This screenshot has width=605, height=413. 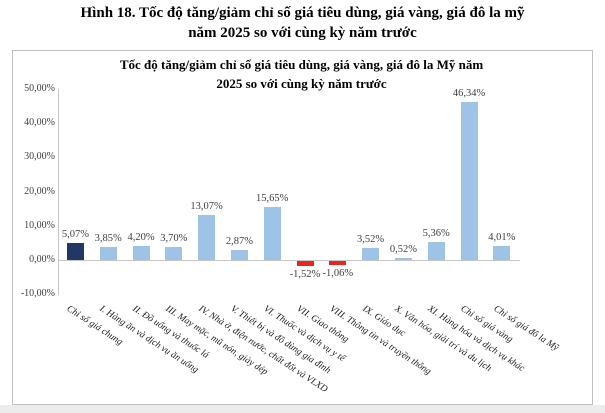 I want to click on bar-value-label: 4,20%, so click(x=141, y=237).